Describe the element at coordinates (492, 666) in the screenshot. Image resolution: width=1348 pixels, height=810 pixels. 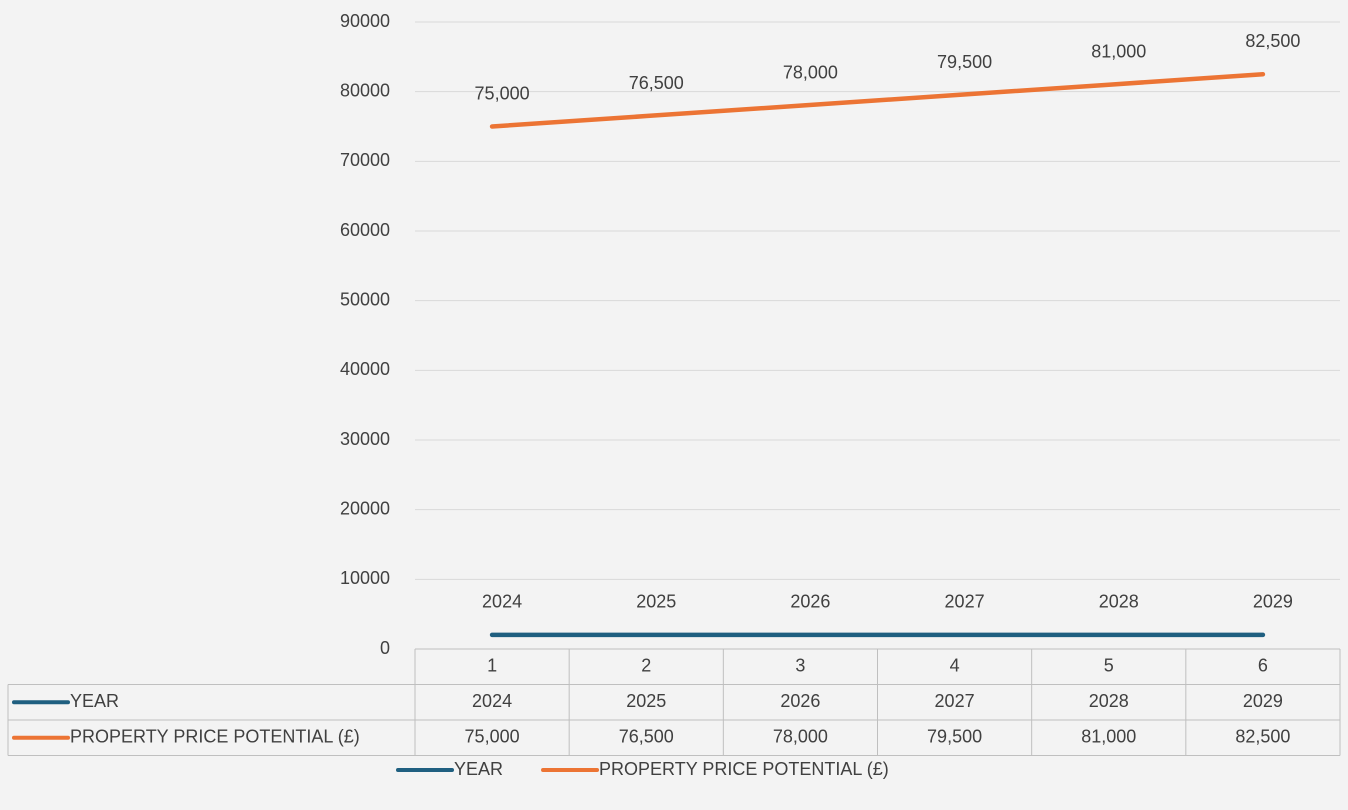
I see `x-tick-label: 1` at that location.